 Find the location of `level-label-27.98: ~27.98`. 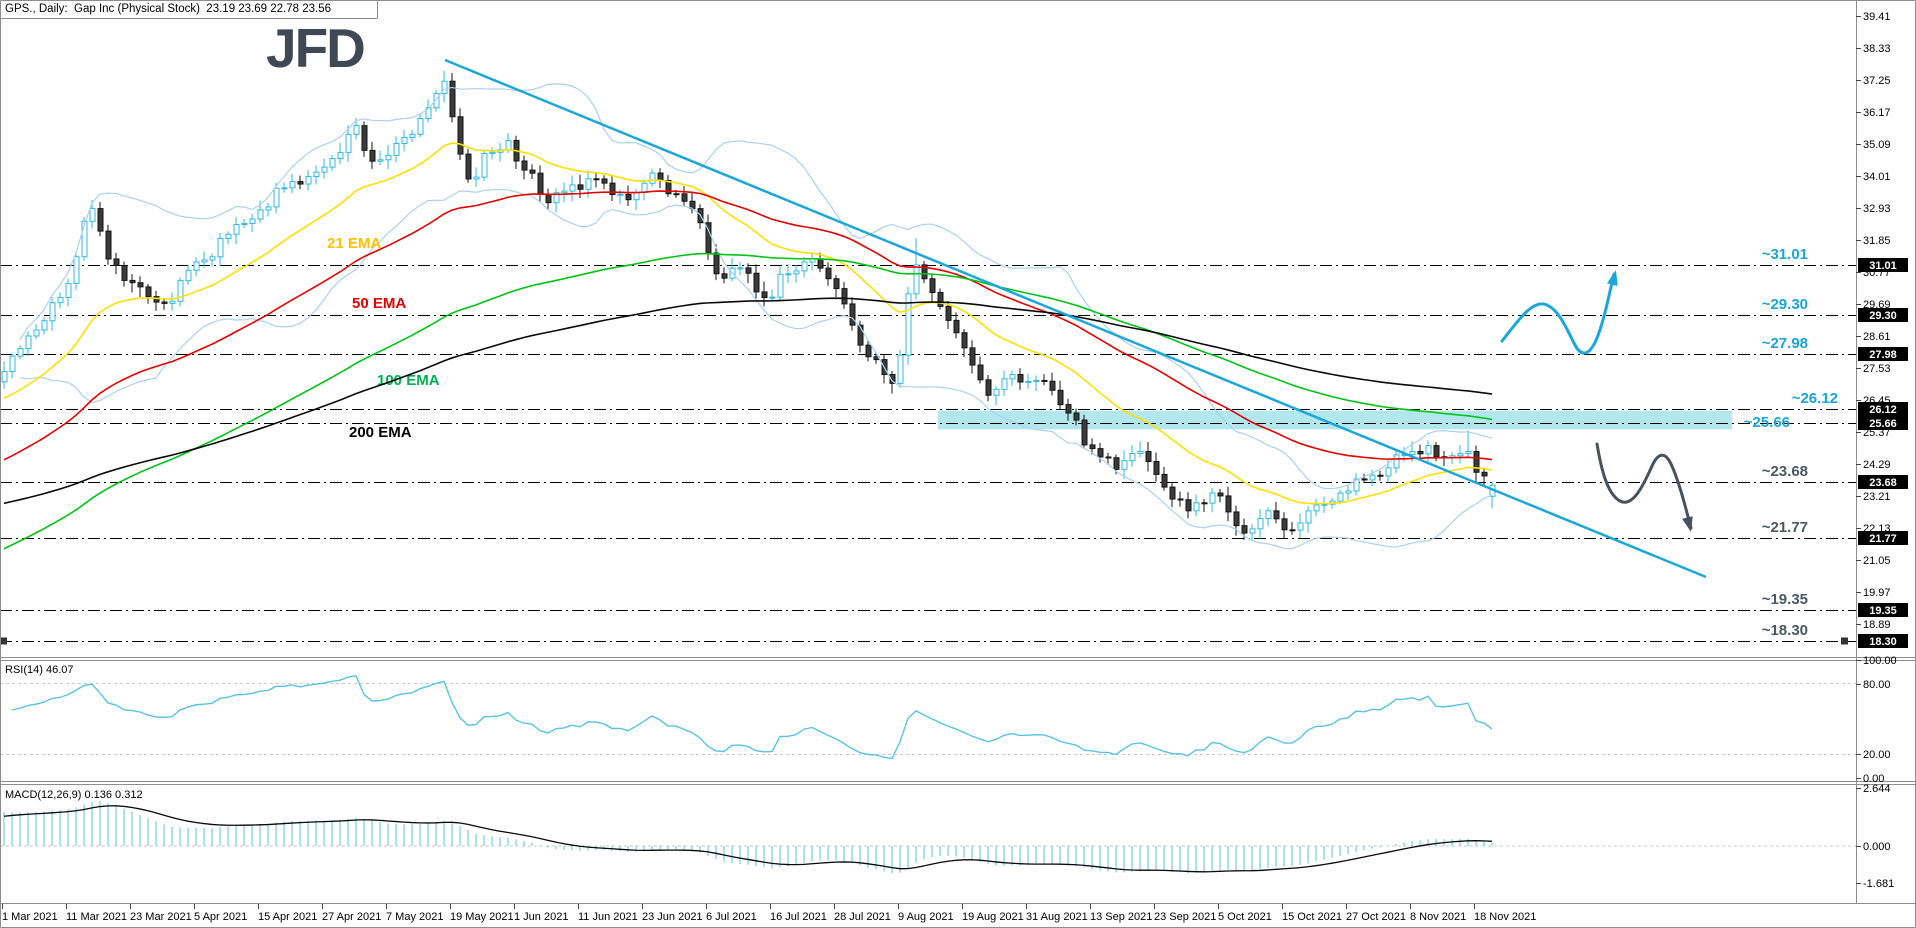

level-label-27.98: ~27.98 is located at coordinates (1785, 343).